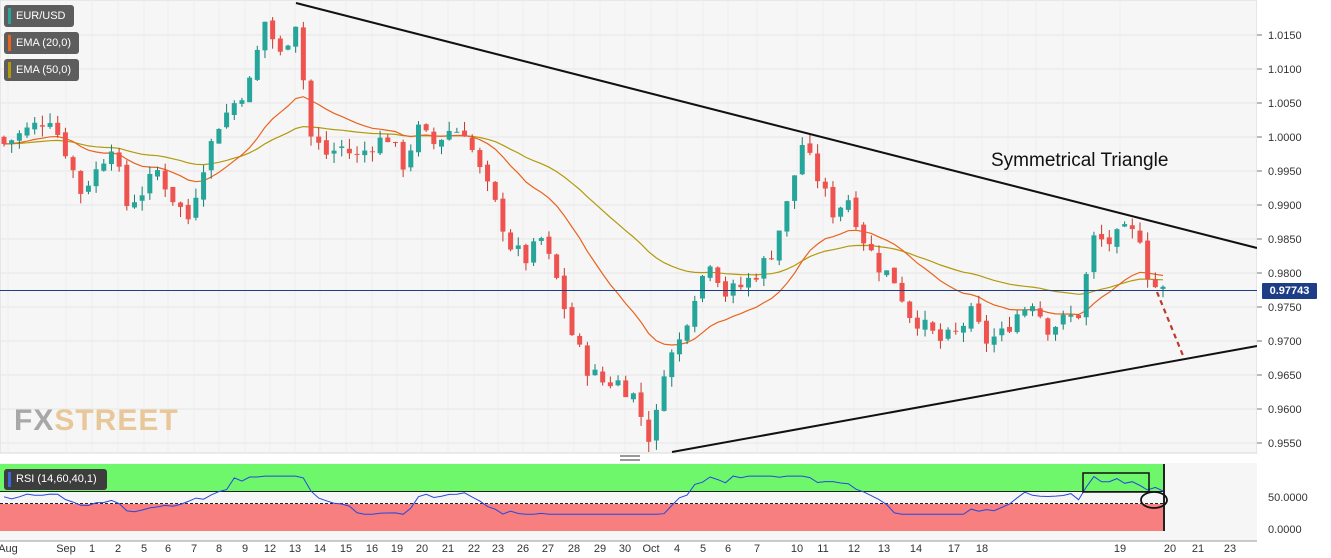 This screenshot has width=1331, height=558. I want to click on rsi-text: RSI (14,60,40,1), so click(56, 479).